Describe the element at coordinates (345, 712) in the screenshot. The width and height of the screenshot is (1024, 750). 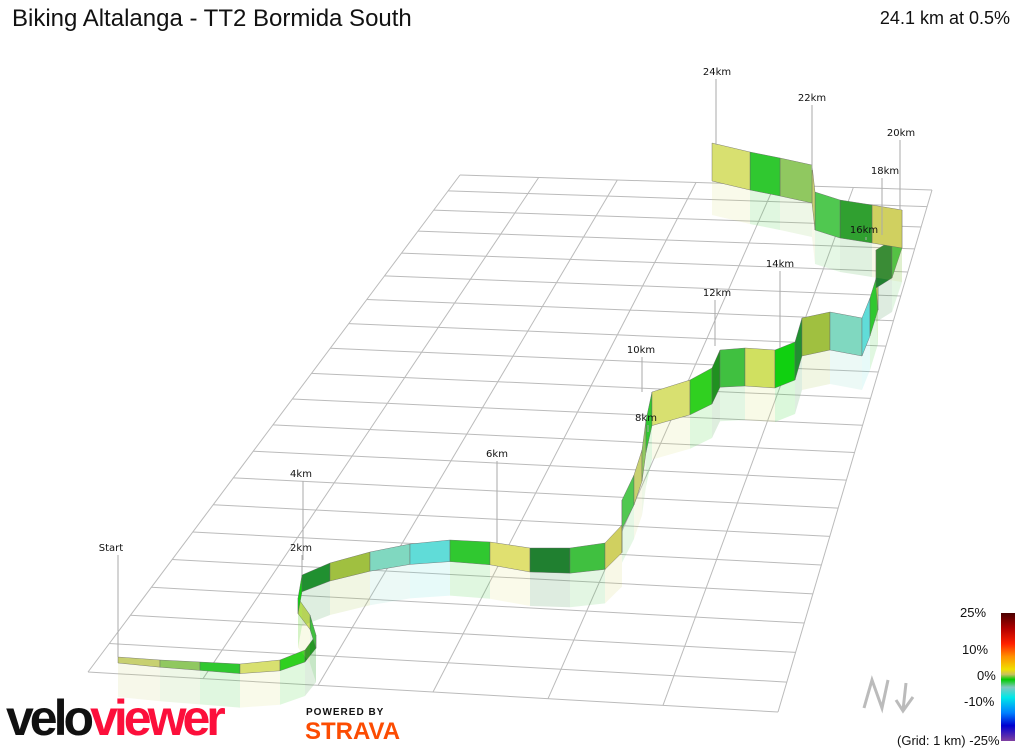
I see `powered-by: POWERED BY` at that location.